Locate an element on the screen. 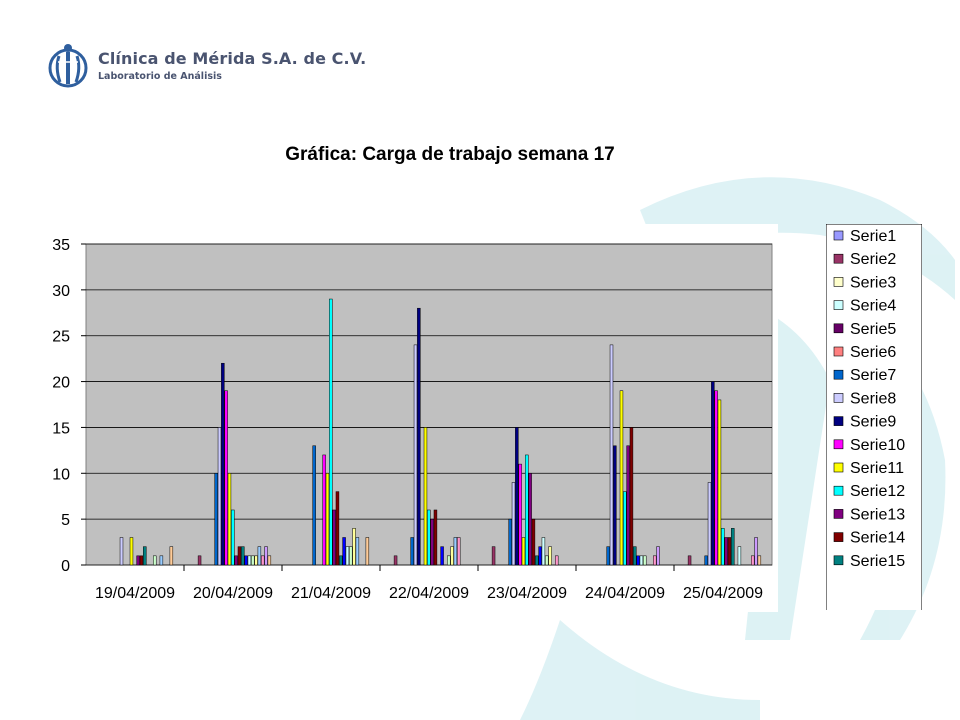  org-name: Clínica de Mérida S.A. de C.V. is located at coordinates (232, 58).